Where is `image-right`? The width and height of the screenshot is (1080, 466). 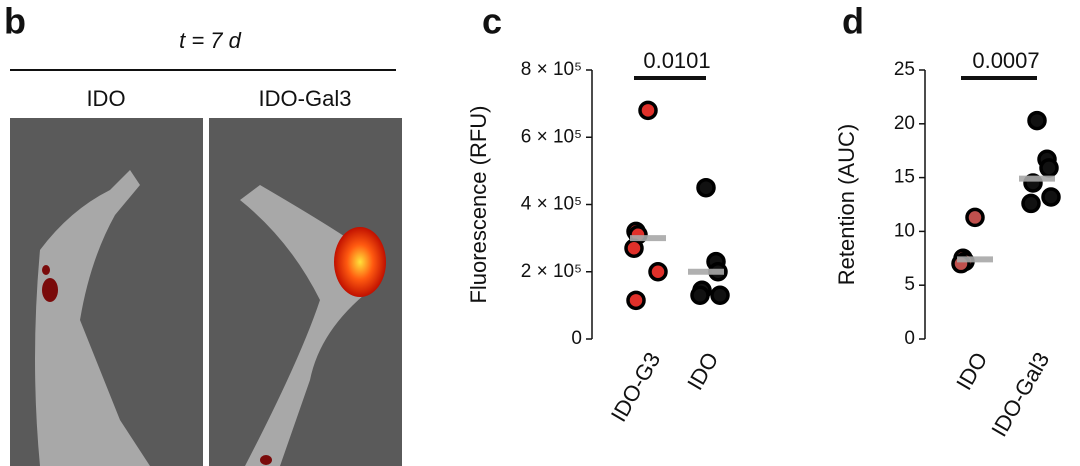 image-right is located at coordinates (305, 292).